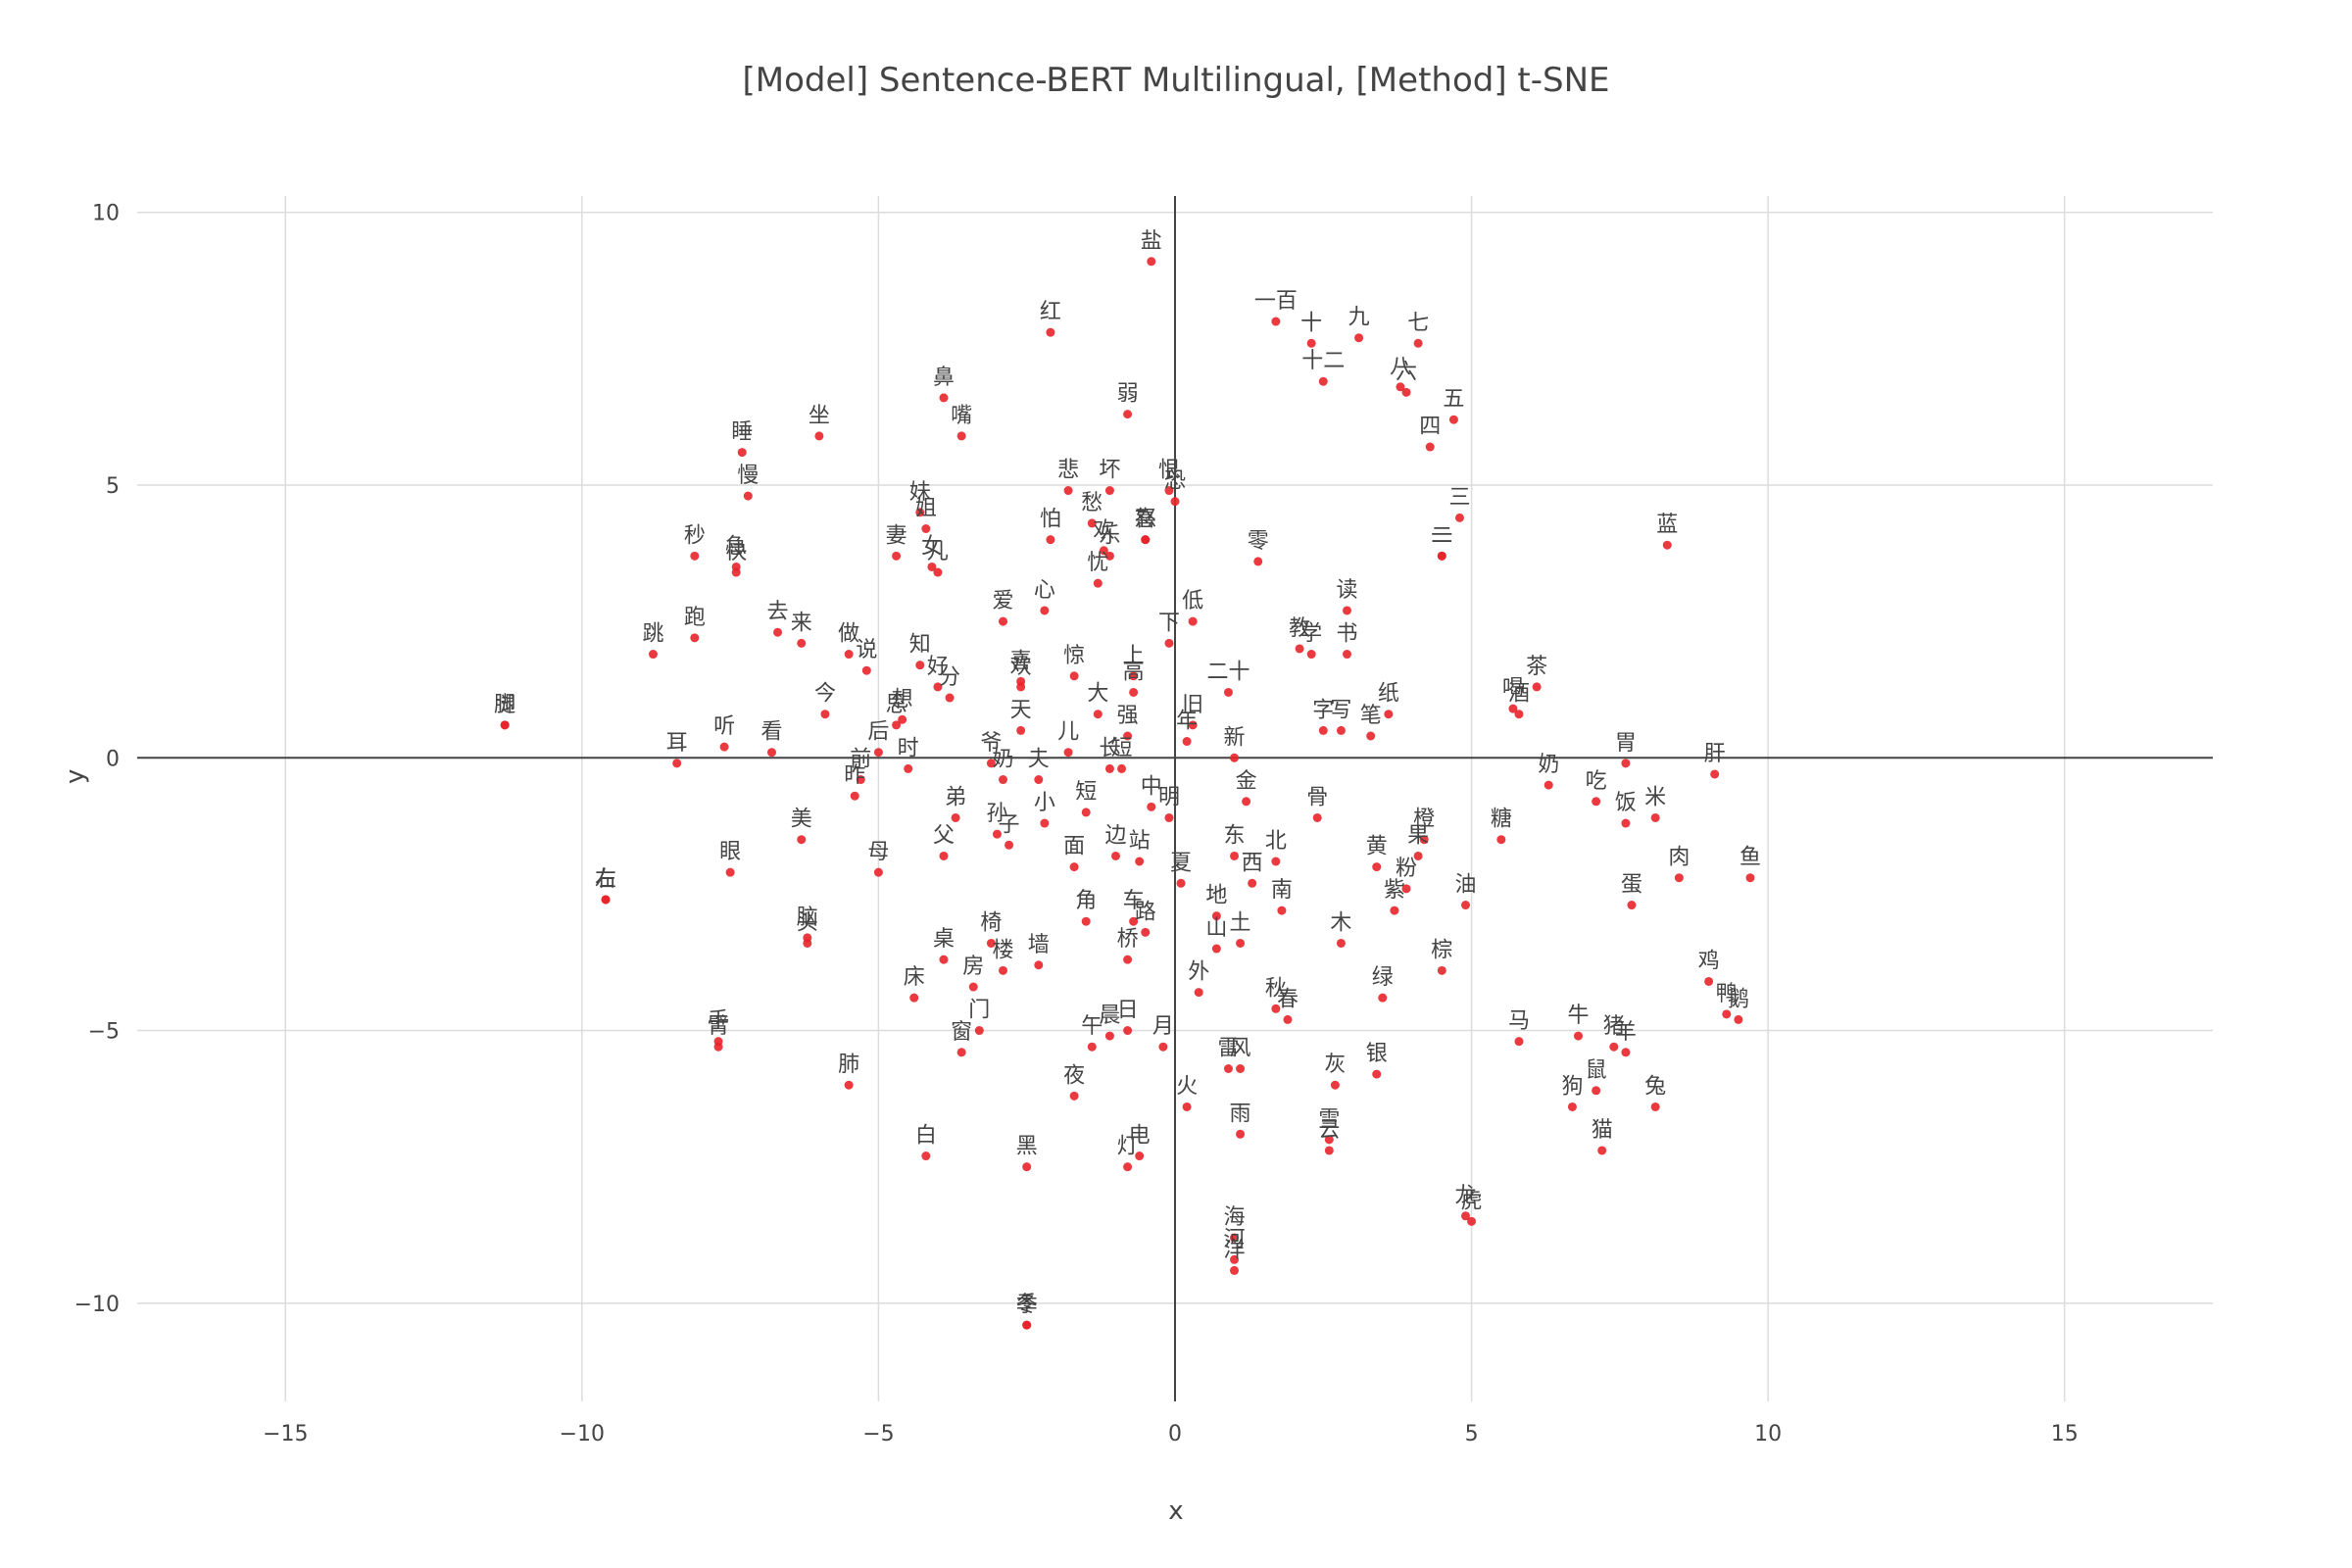  I want to click on point-label: 十, so click(1311, 323).